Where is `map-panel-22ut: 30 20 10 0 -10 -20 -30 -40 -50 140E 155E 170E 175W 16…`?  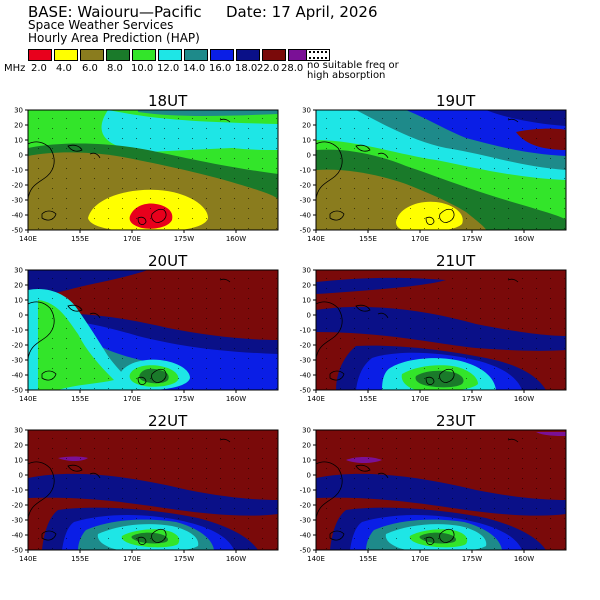
map-panel-22ut: 30 20 10 0 -10 -20 -30 -40 -50 140E 155E 170E 175W 16… is located at coordinates (148, 490).